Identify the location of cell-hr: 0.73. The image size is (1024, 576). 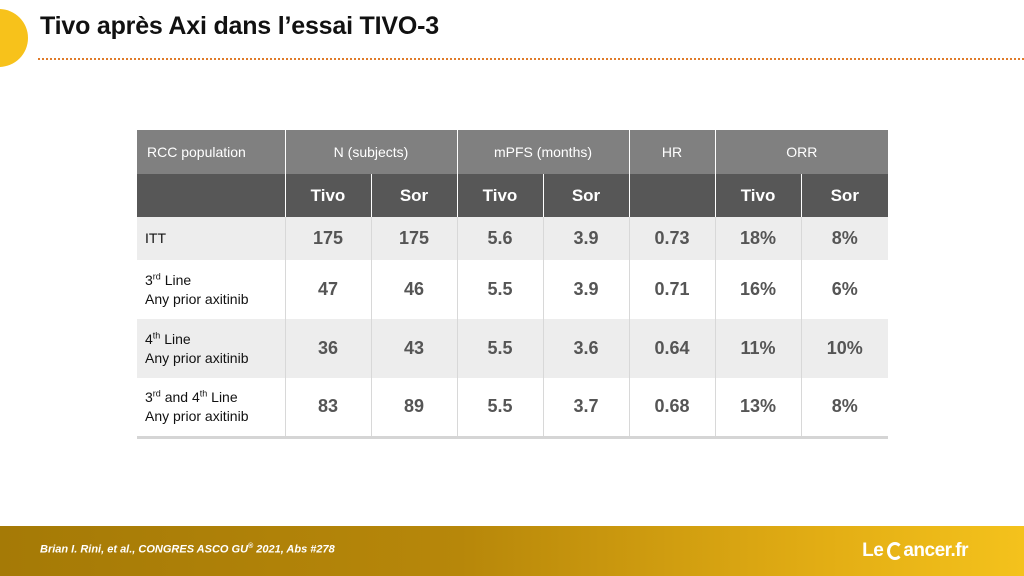
(672, 238).